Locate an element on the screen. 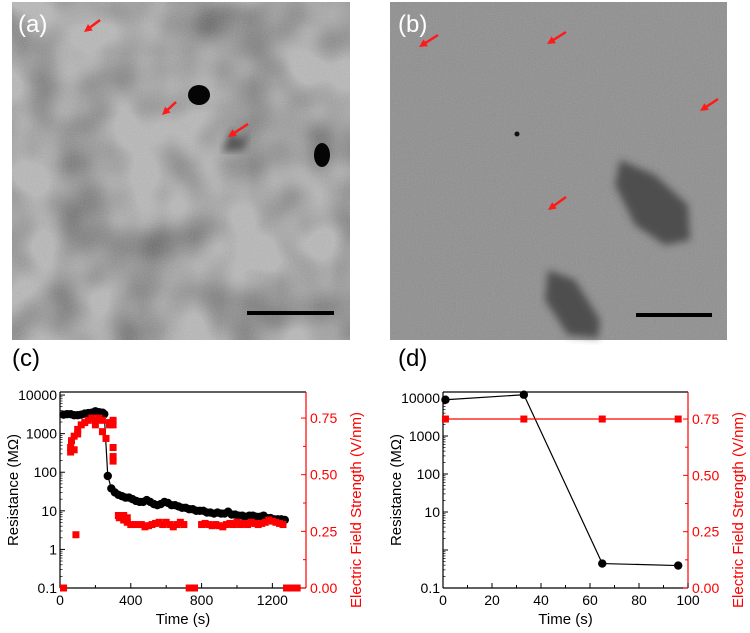 The height and width of the screenshot is (633, 750). x-tick-label: 800 is located at coordinates (202, 600).